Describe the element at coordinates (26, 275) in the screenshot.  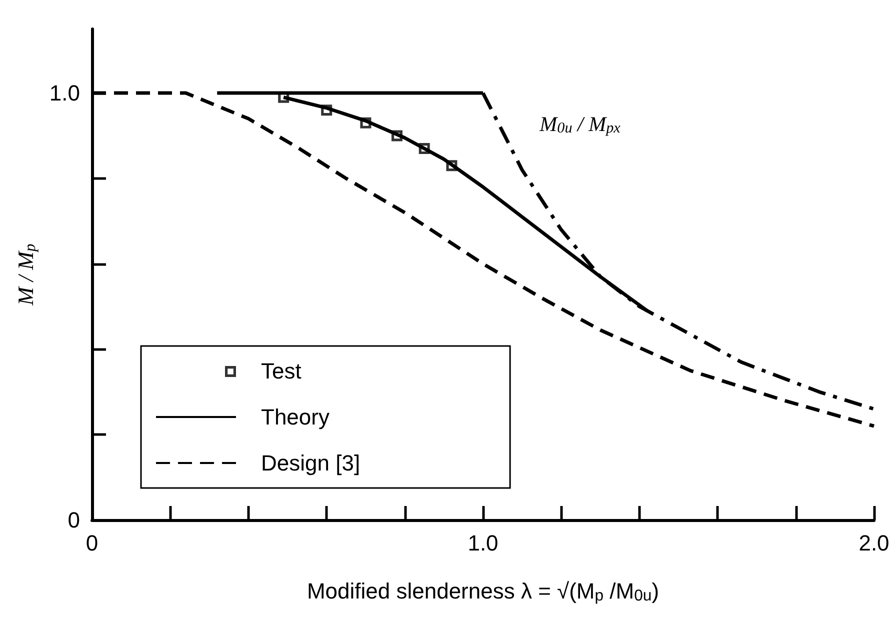
I see `y-axis-title: M / Mp` at that location.